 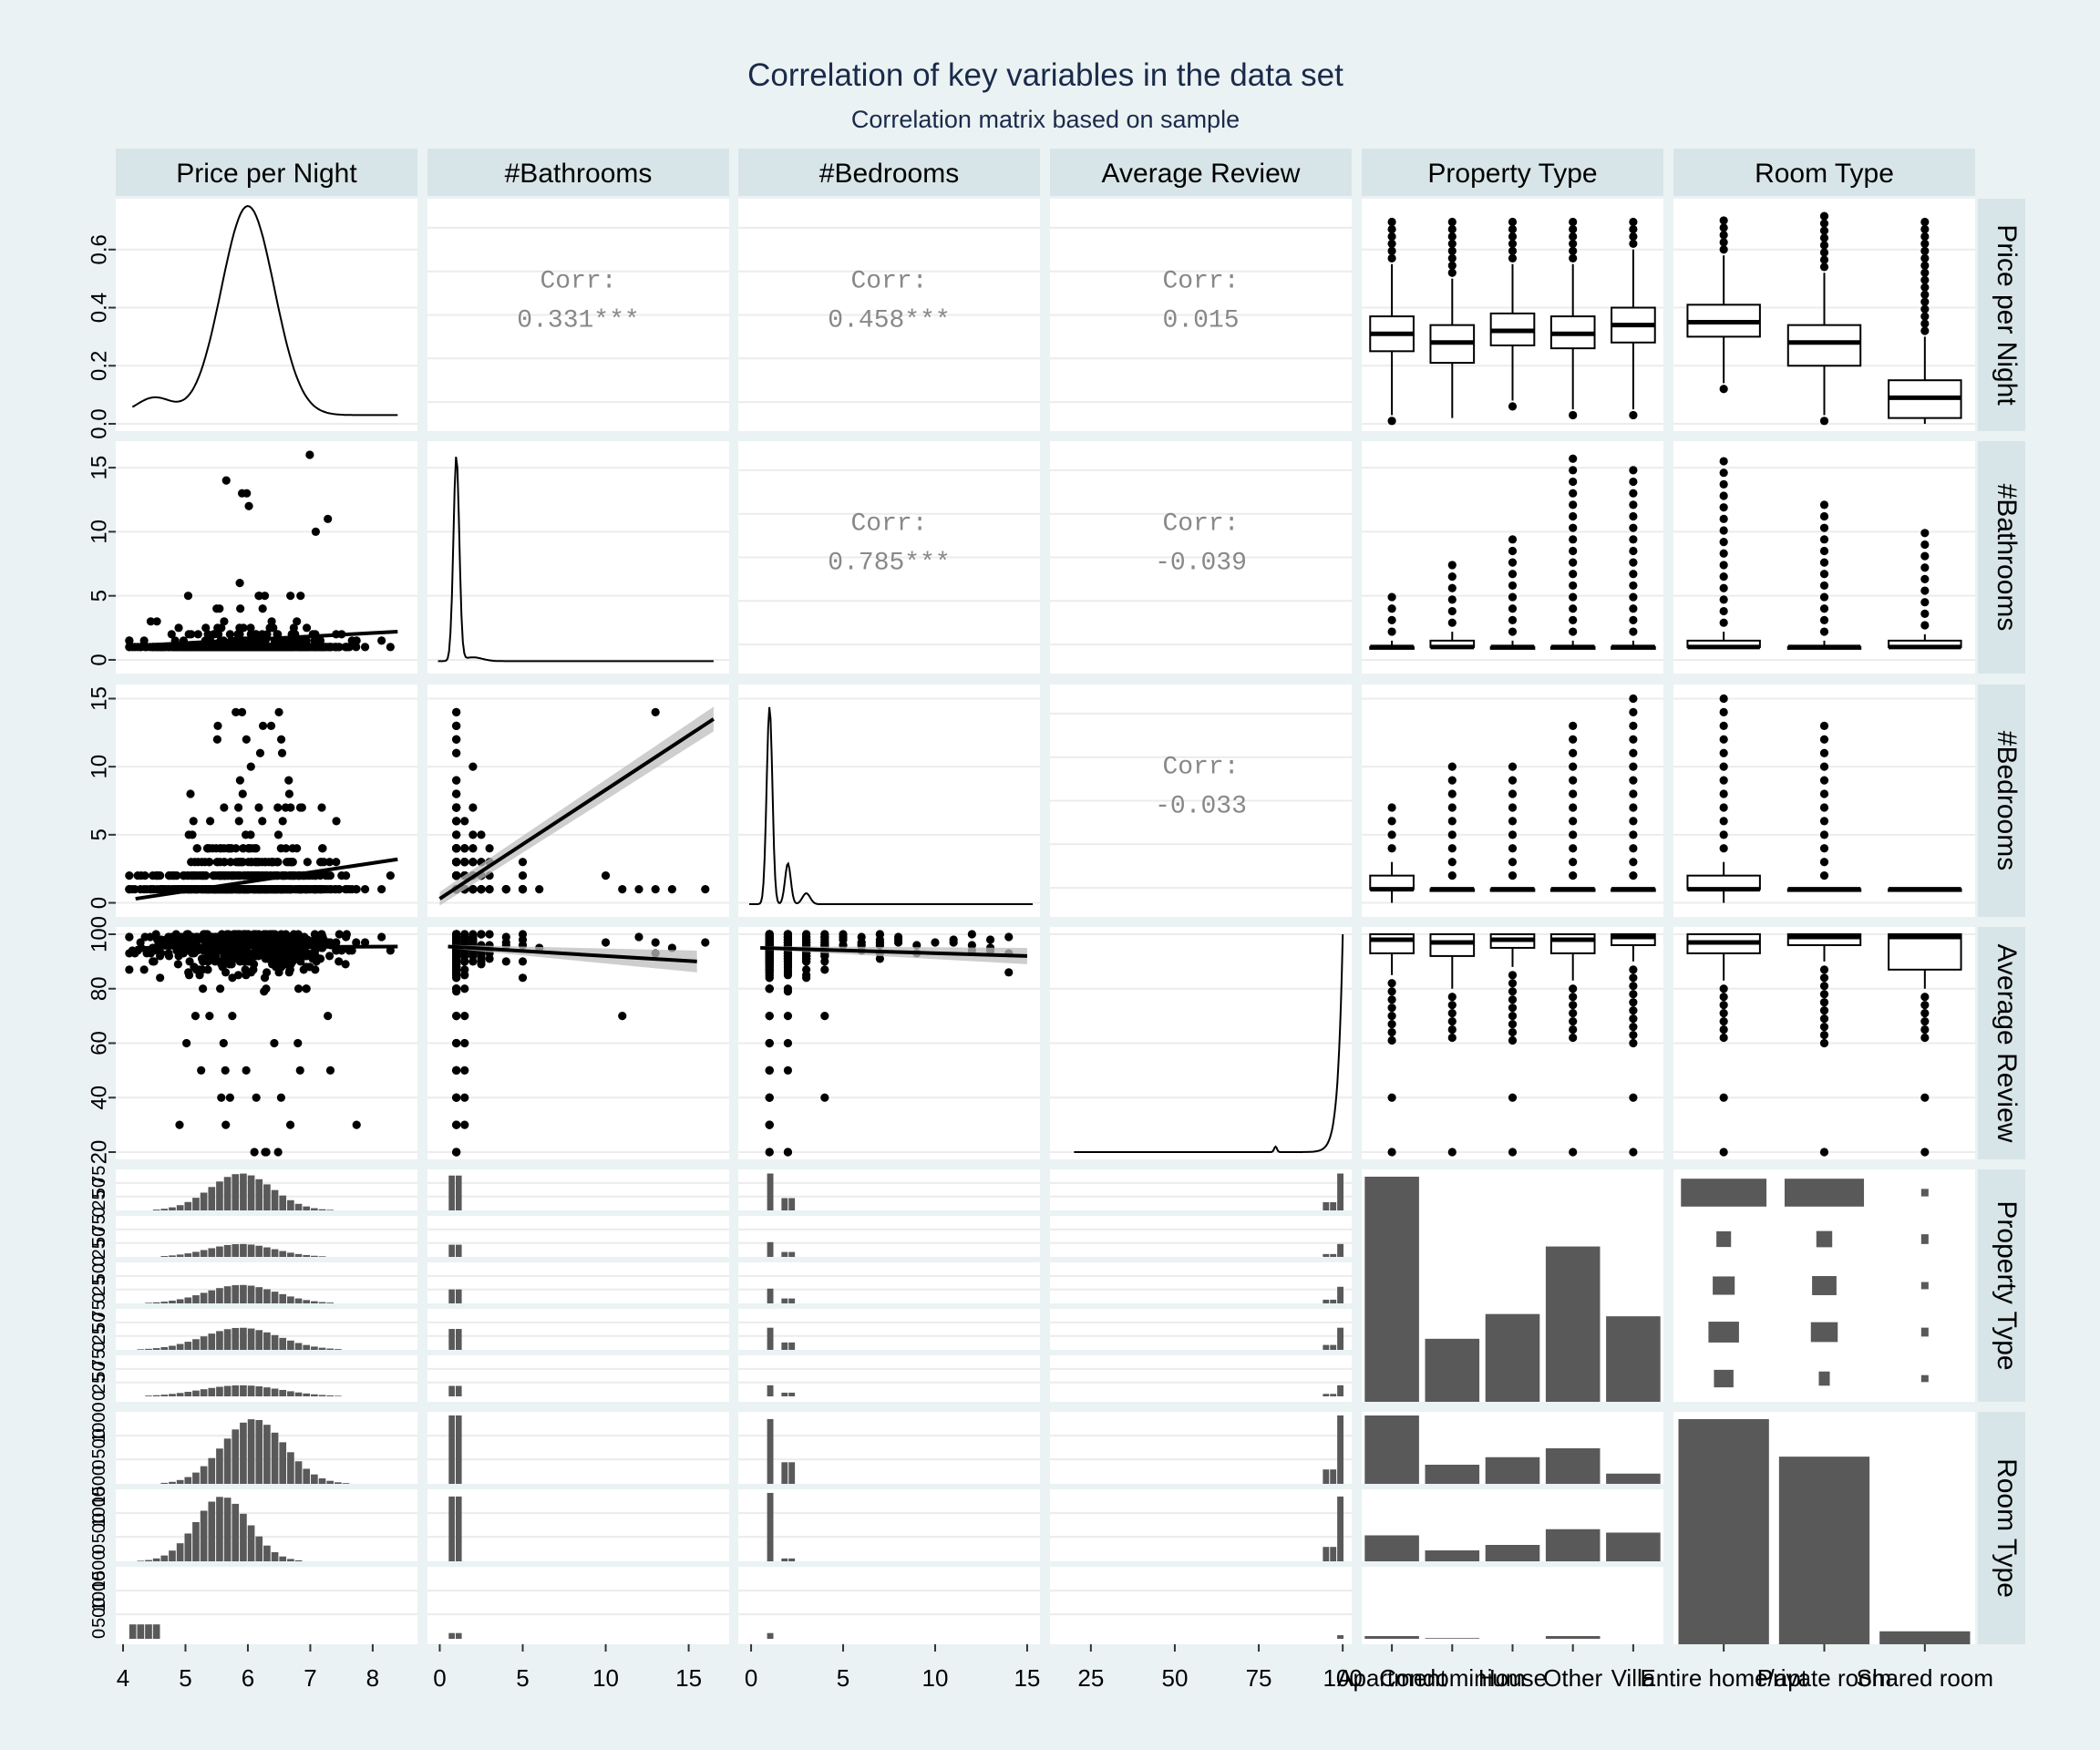 What do you see at coordinates (1924, 1239) in the screenshot?
I see `cross-tab-tile` at bounding box center [1924, 1239].